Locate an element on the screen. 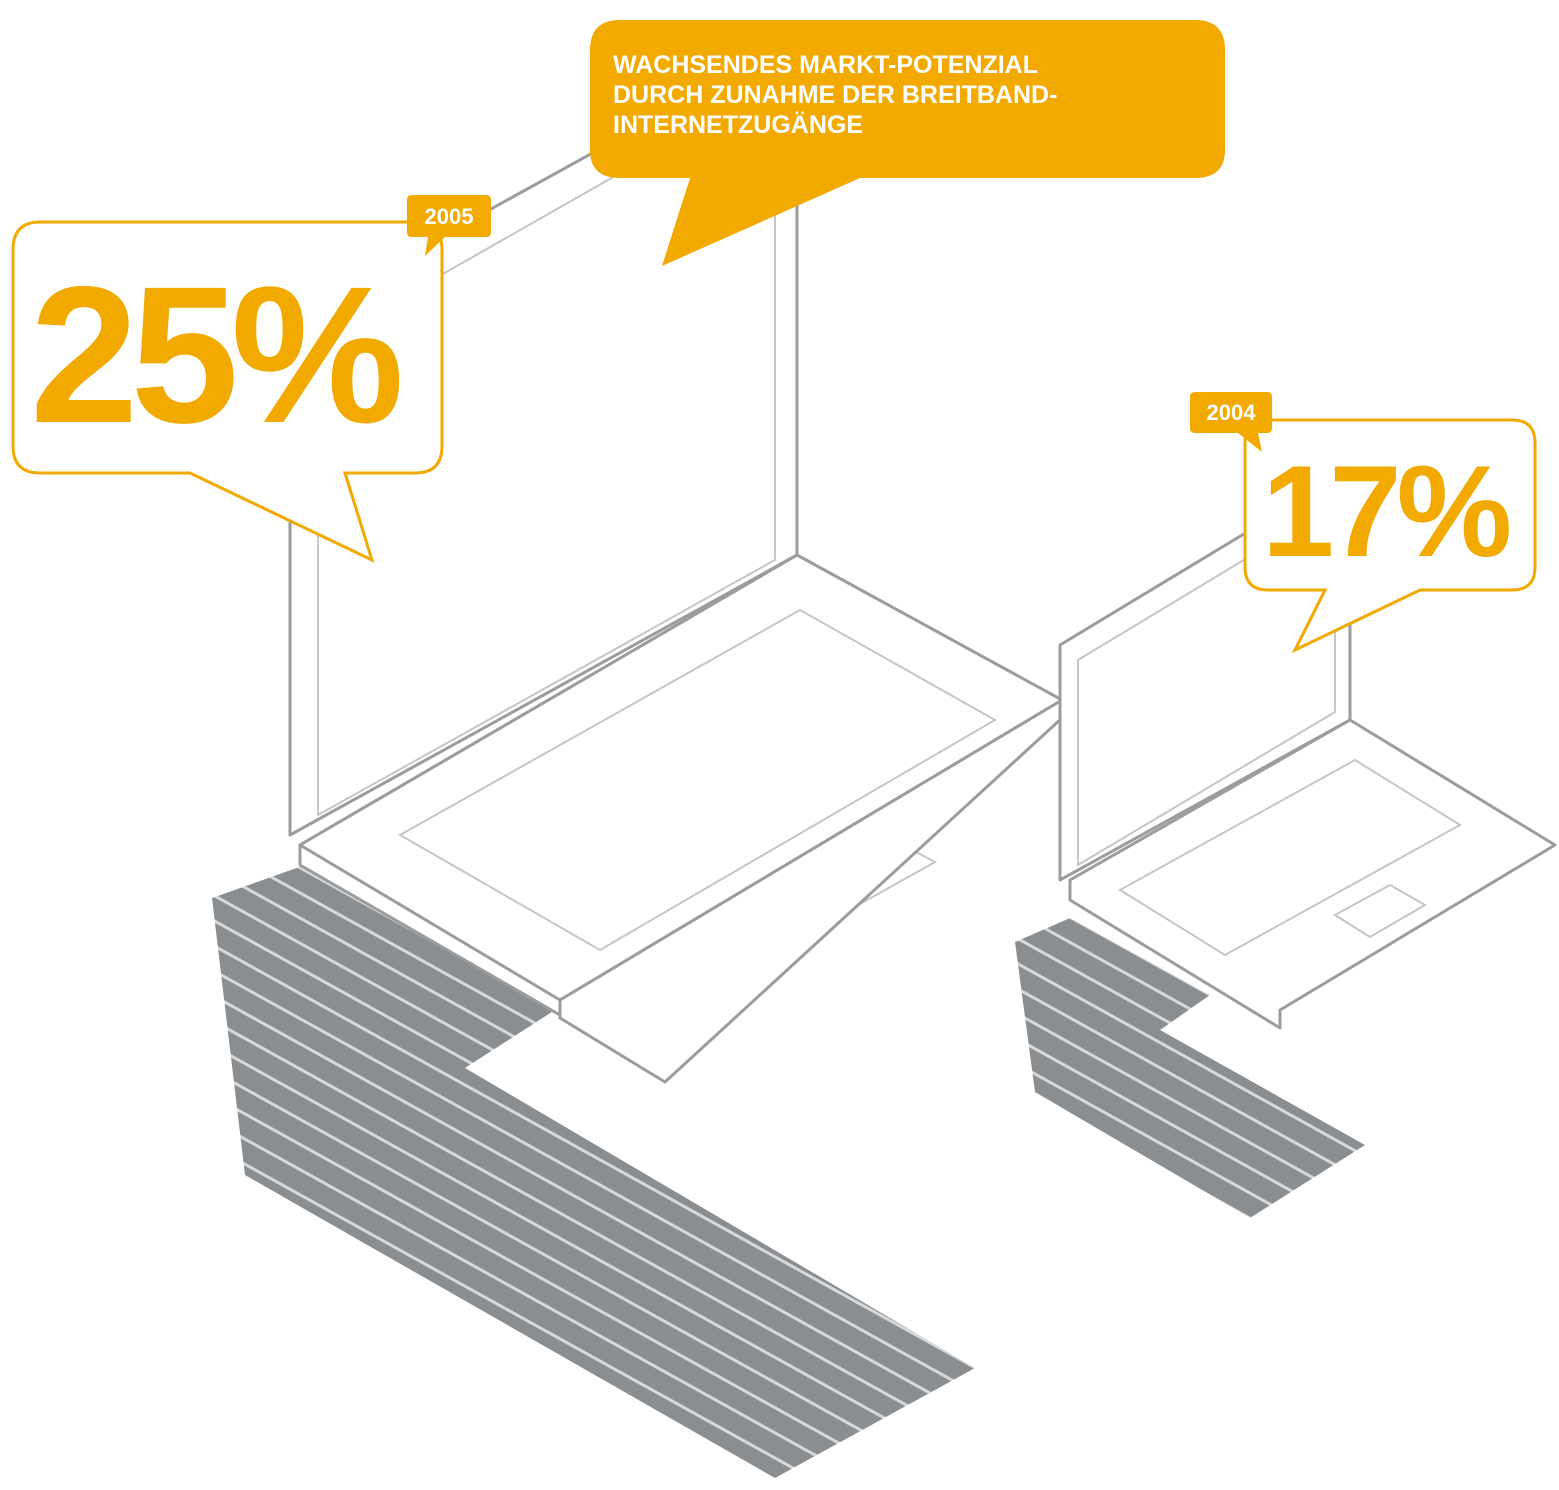 The width and height of the screenshot is (1559, 1490). cable-small is located at coordinates (1190, 1068).